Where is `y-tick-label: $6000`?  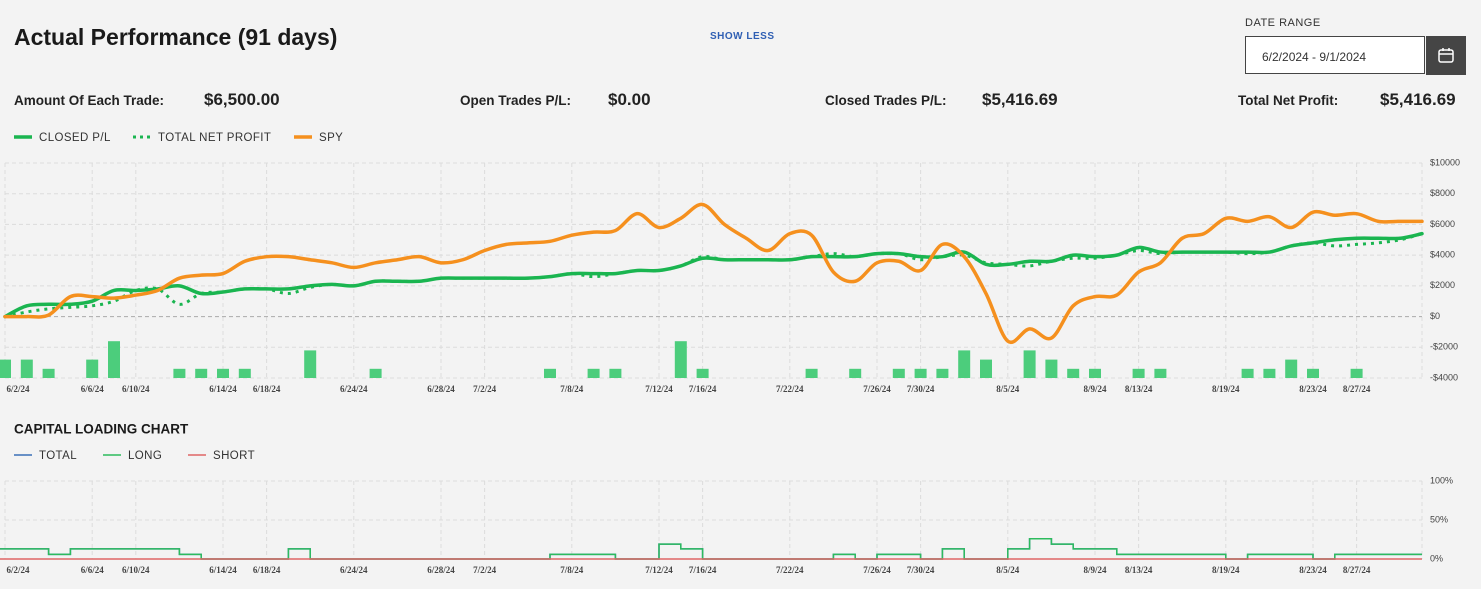
y-tick-label: $6000 is located at coordinates (1442, 224).